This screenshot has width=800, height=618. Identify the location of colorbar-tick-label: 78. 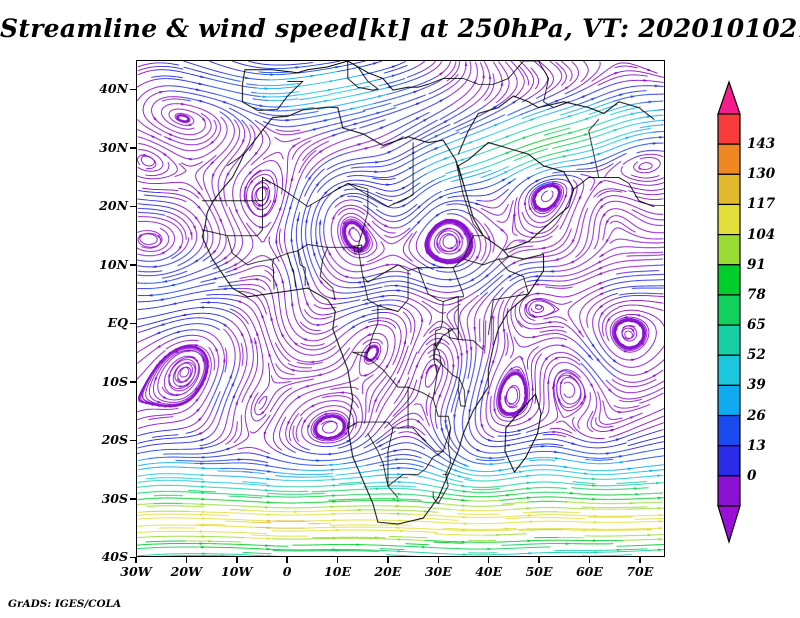
(756, 294).